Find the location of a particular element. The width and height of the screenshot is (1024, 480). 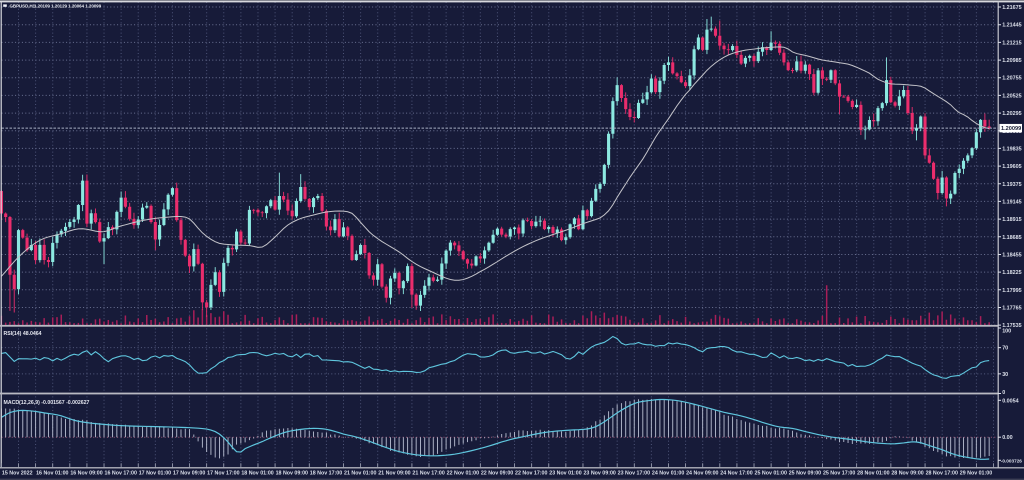

svg-text: 16 Nov 01:00 is located at coordinates (52, 474).